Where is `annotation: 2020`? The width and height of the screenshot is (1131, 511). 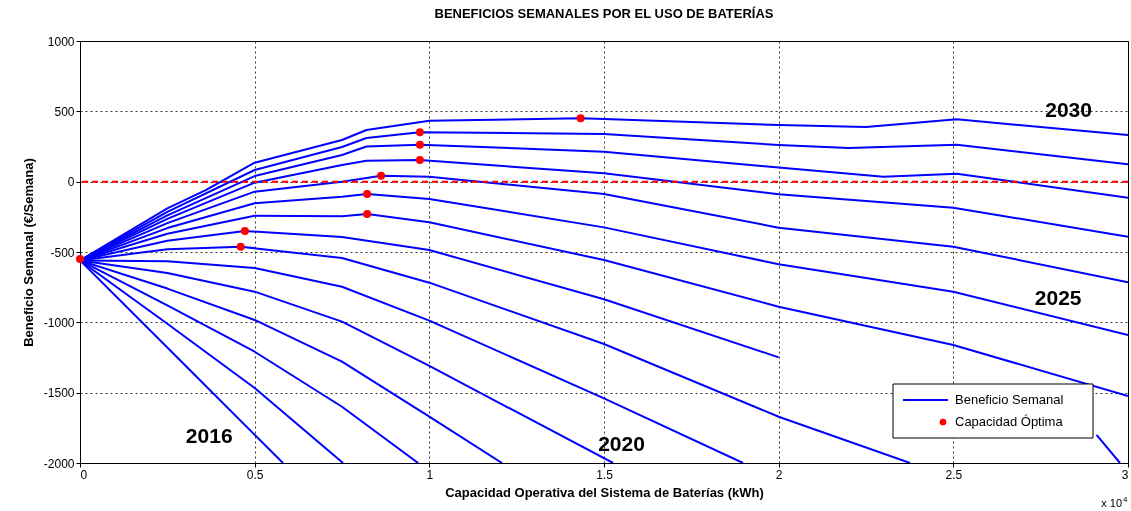
annotation: 2020 is located at coordinates (621, 443).